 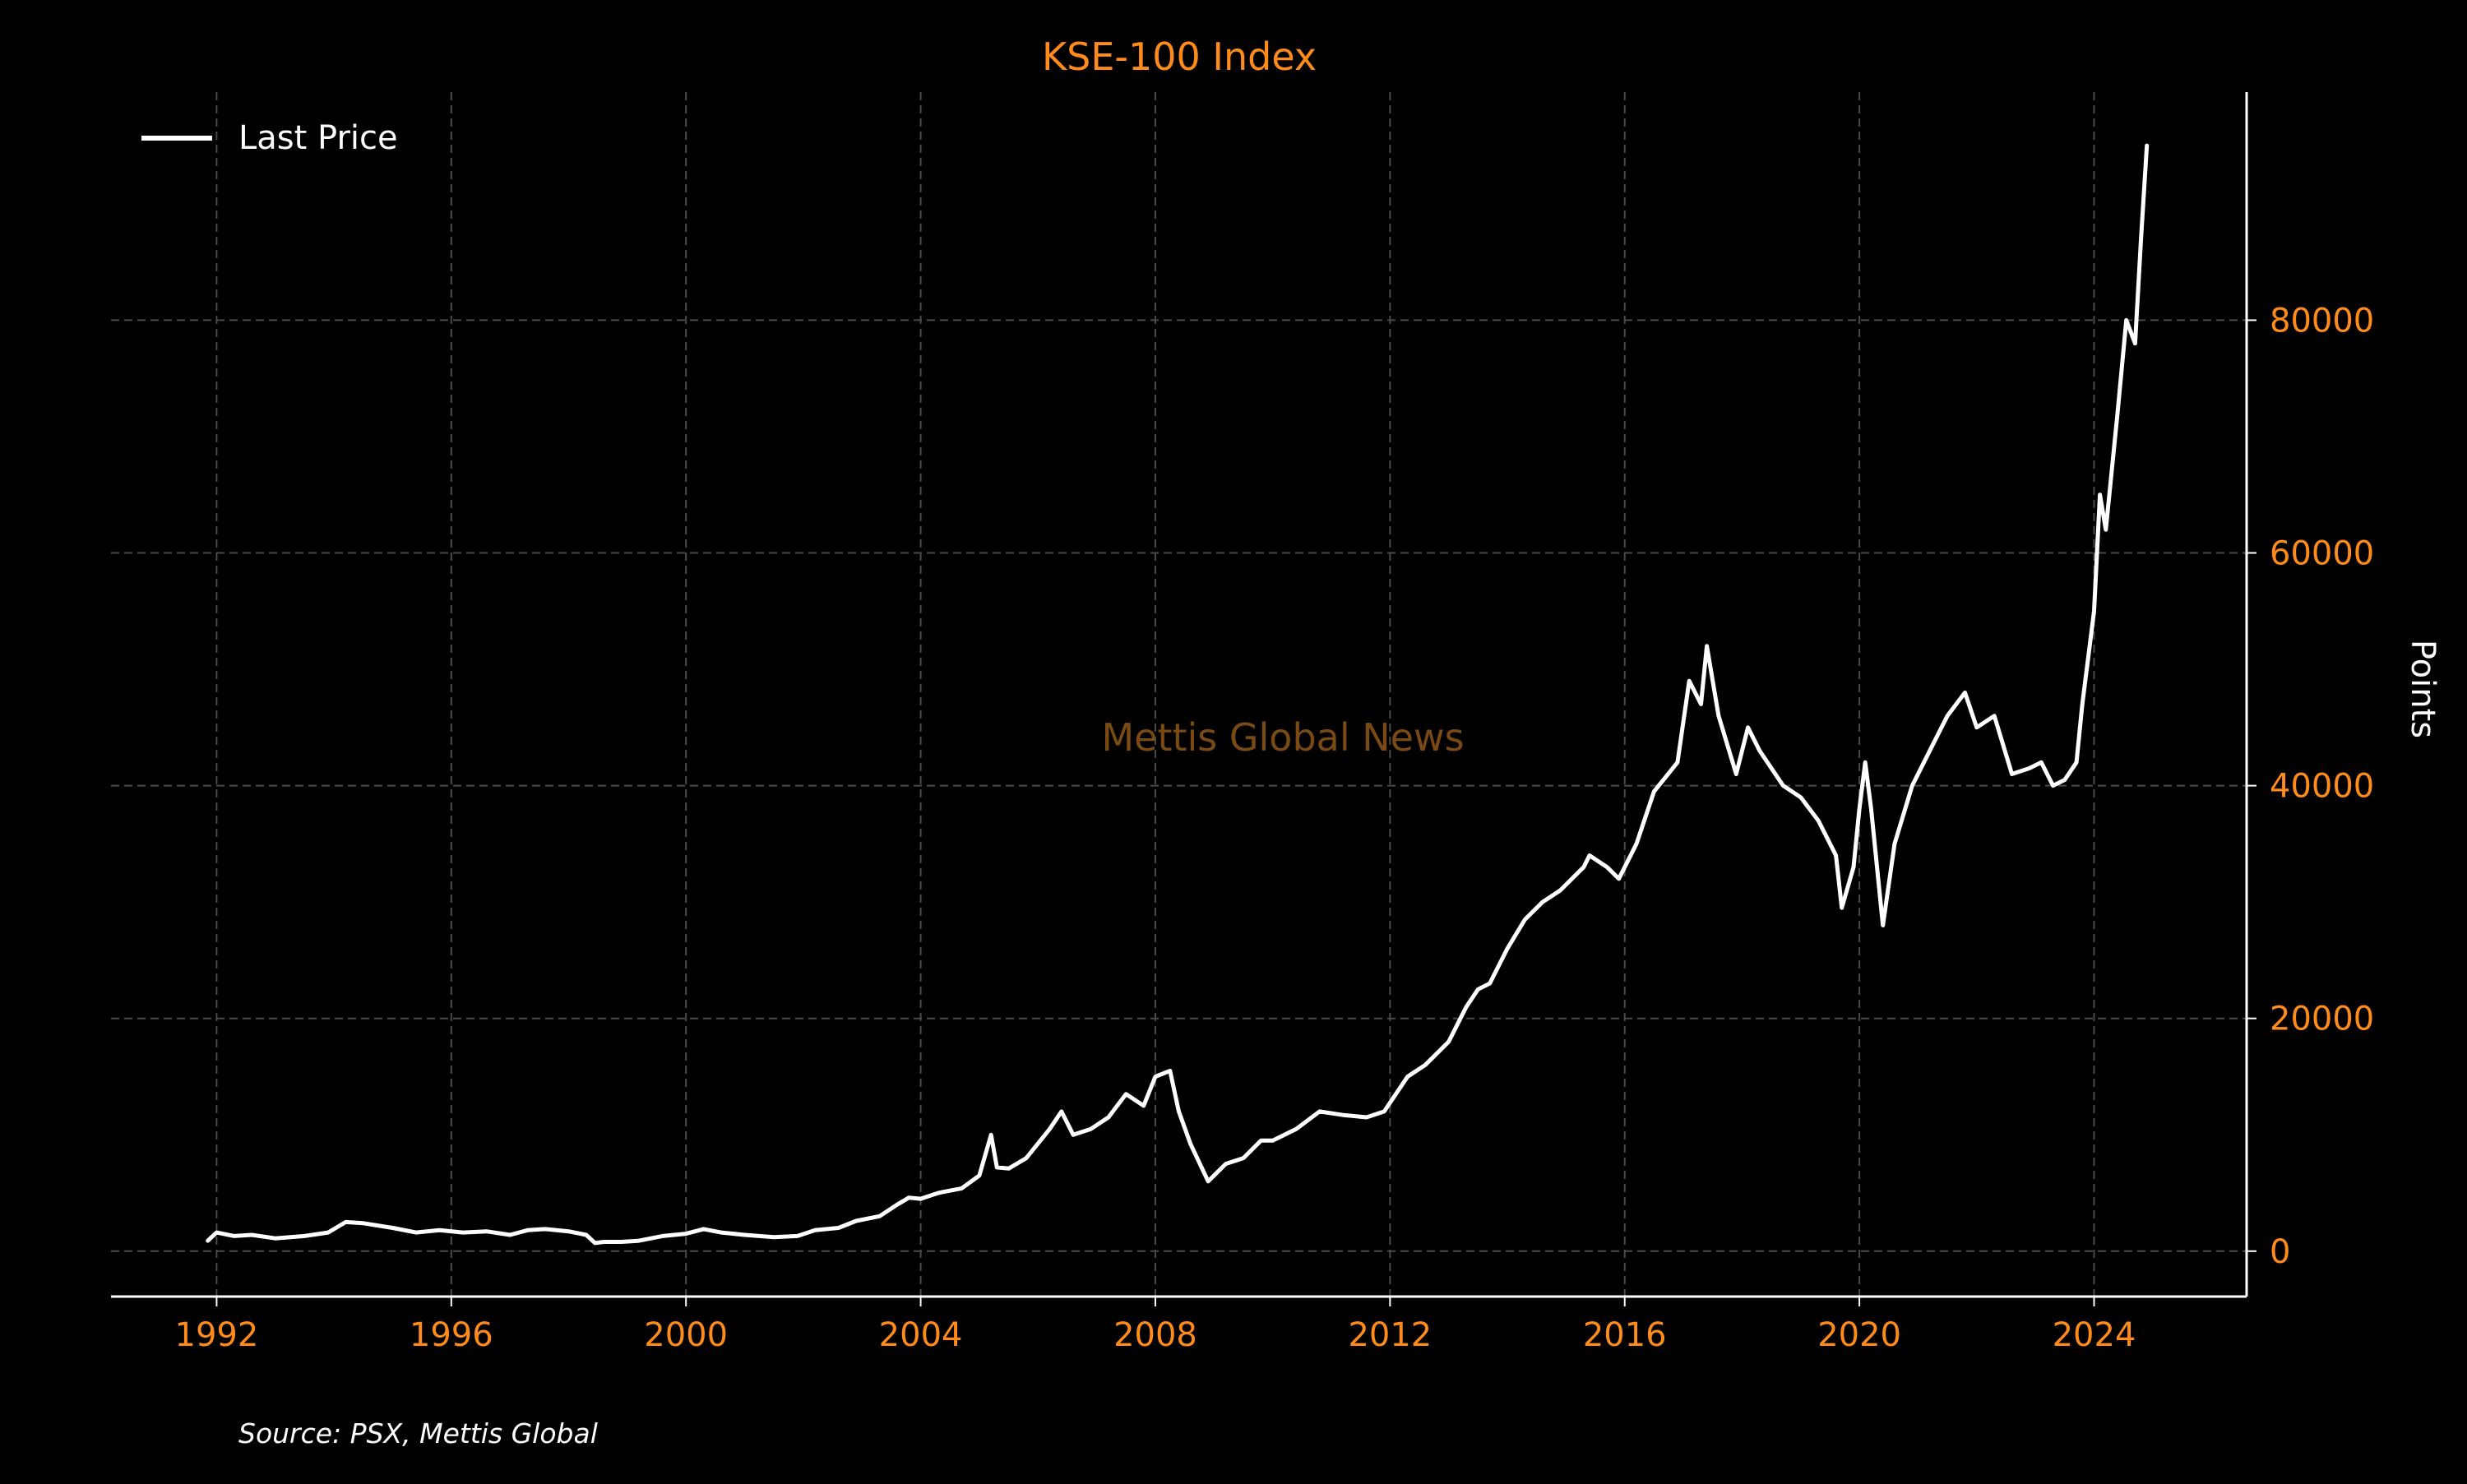 I want to click on y-tick-label-20000: 20000, so click(x=2322, y=1019).